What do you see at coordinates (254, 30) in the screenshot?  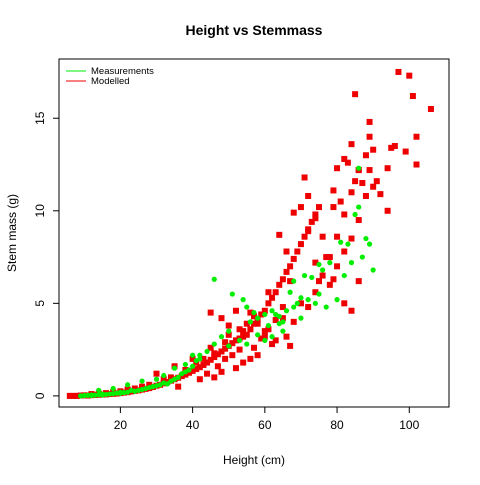 I see `chart-title: Height vs Stemmass` at bounding box center [254, 30].